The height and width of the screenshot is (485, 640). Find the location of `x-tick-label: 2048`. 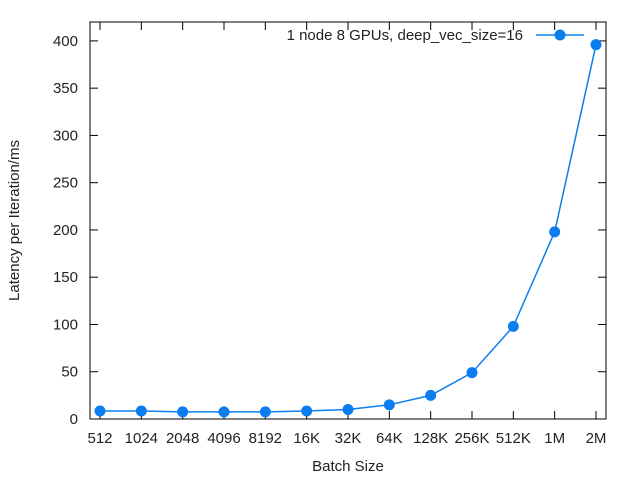

x-tick-label: 2048 is located at coordinates (182, 438).